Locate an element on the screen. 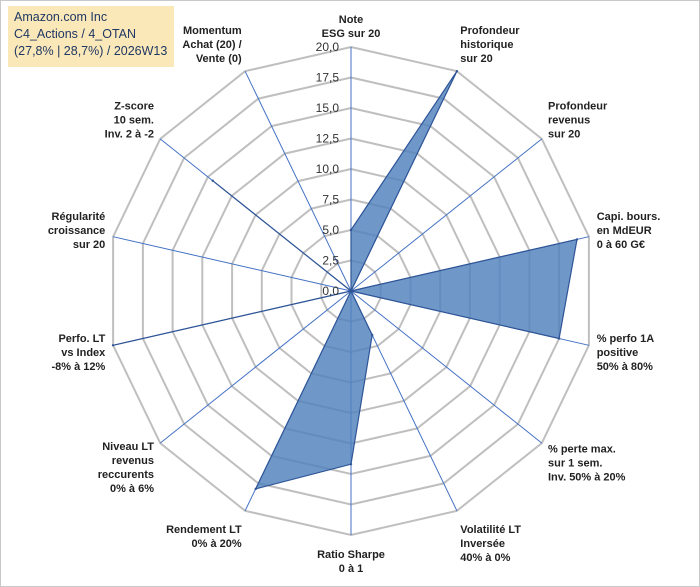 Image resolution: width=700 pixels, height=587 pixels. axis-label: ESG sur 20 is located at coordinates (351, 34).